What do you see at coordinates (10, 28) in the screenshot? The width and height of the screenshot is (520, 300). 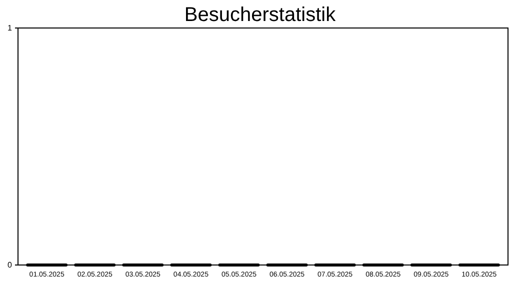 I see `y-tick-label: 1` at bounding box center [10, 28].